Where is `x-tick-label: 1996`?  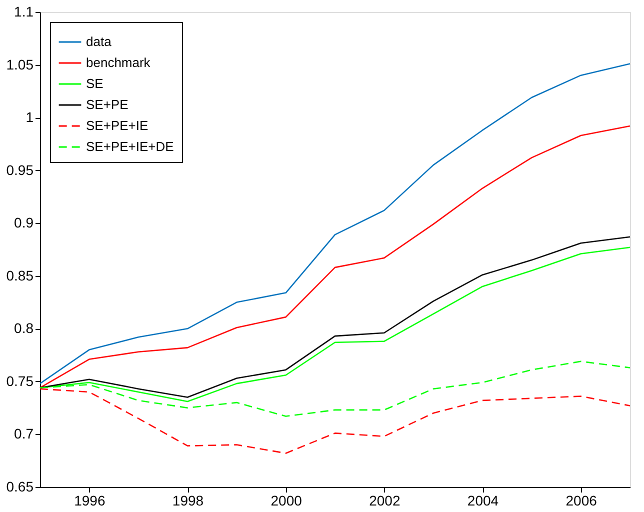 x-tick-label: 1996 is located at coordinates (90, 500).